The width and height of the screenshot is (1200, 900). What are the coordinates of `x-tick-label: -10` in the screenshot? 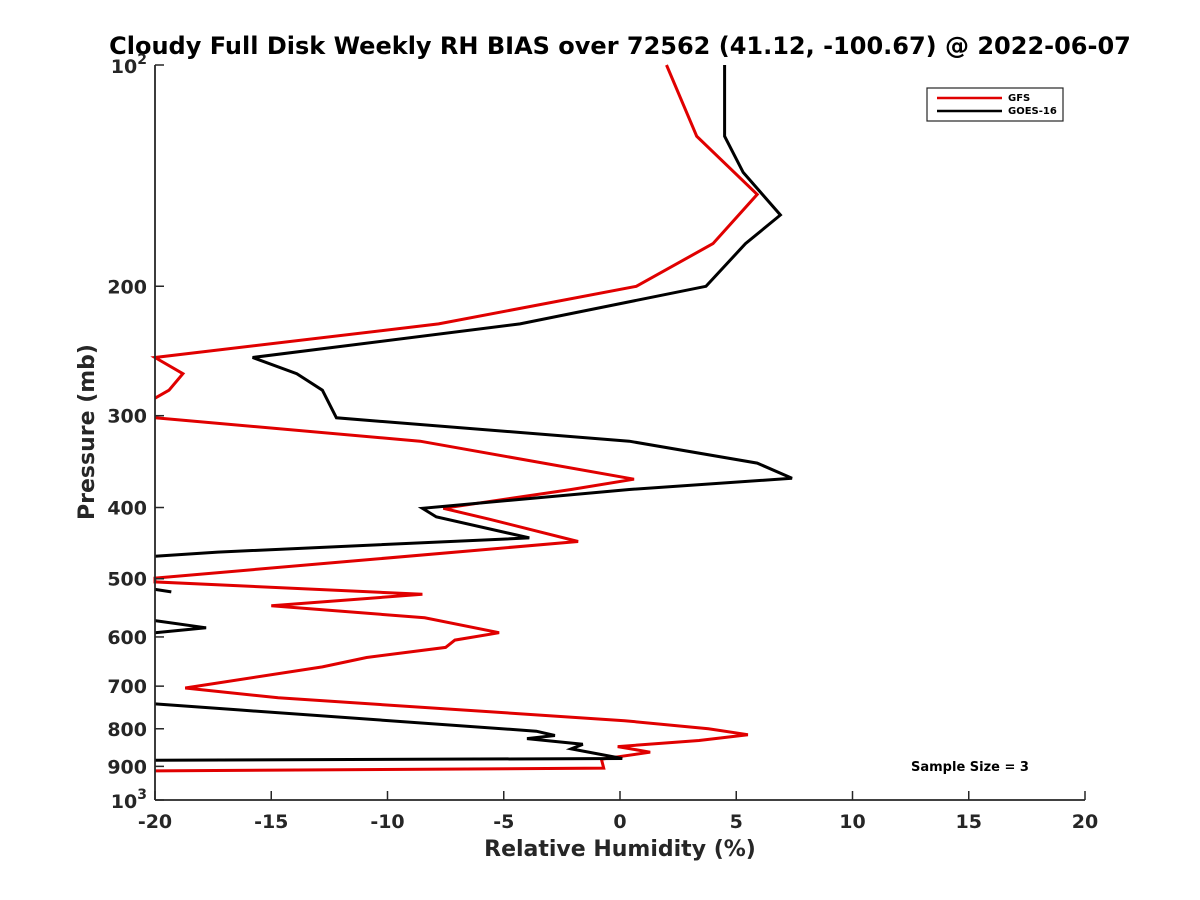 It's located at (387, 822).